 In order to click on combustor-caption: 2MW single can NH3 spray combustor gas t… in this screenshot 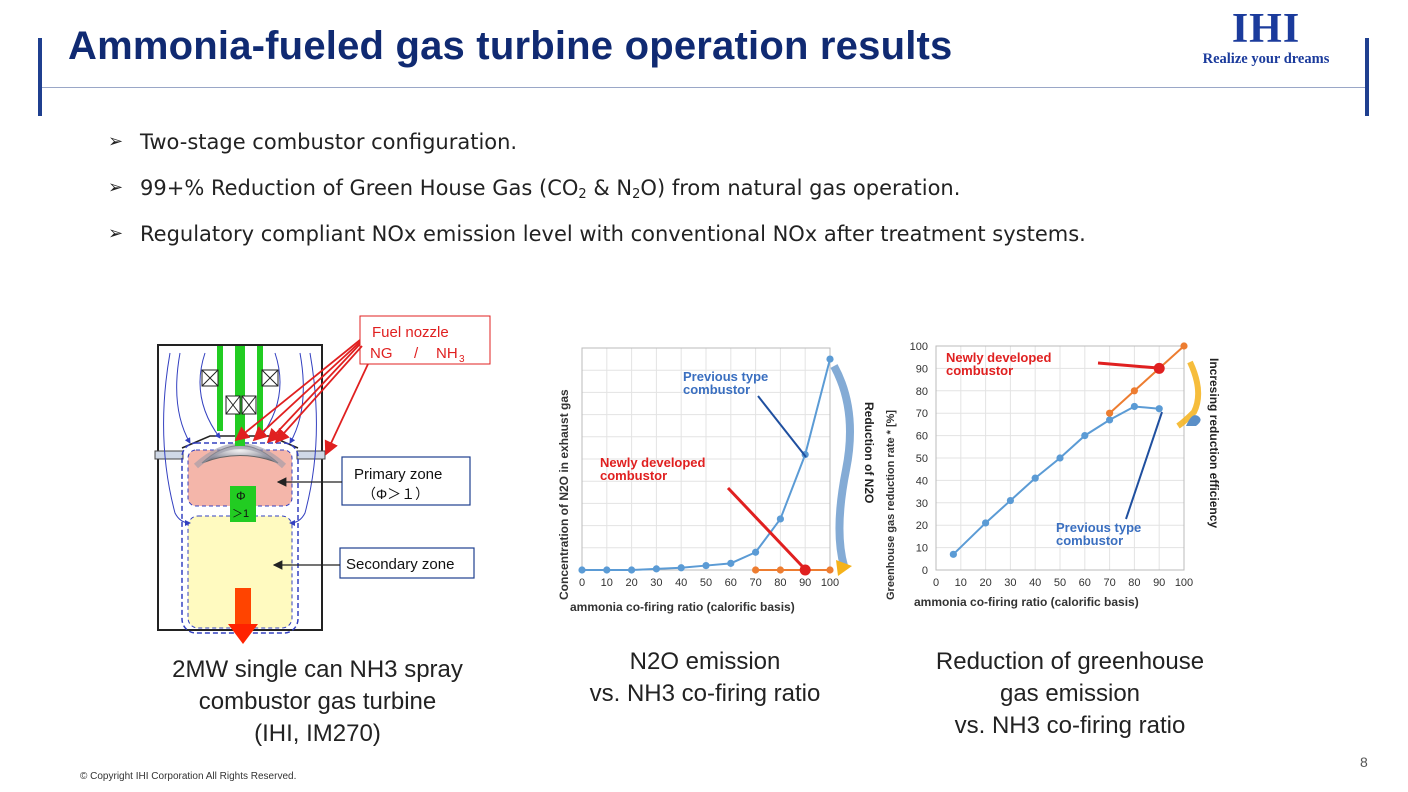, I will do `click(317, 701)`.